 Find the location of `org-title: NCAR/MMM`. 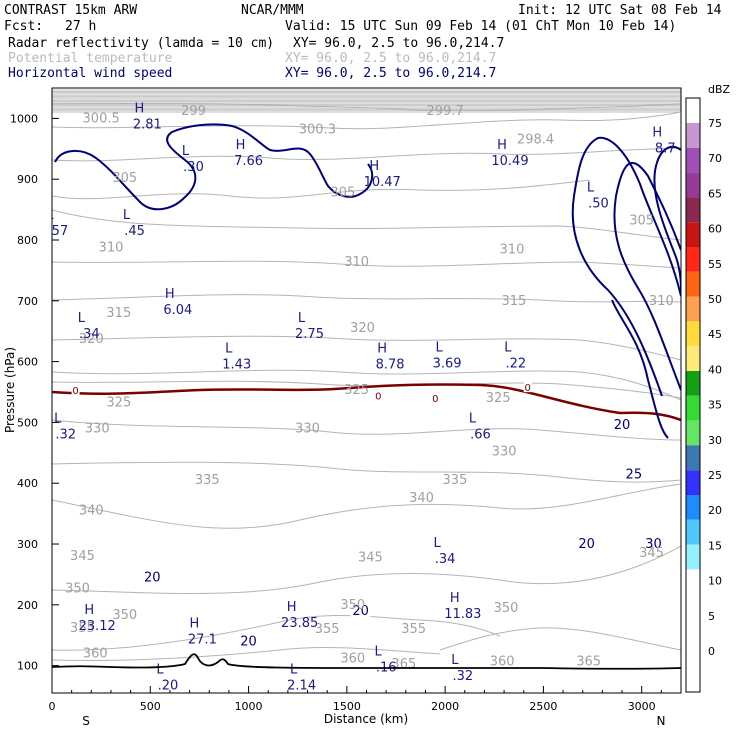

org-title: NCAR/MMM is located at coordinates (272, 10).